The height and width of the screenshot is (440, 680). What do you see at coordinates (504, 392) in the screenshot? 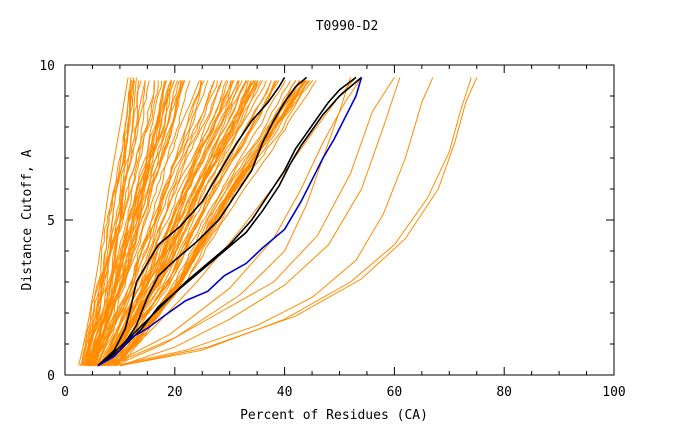
I see `x-tick-label: 80` at bounding box center [504, 392].